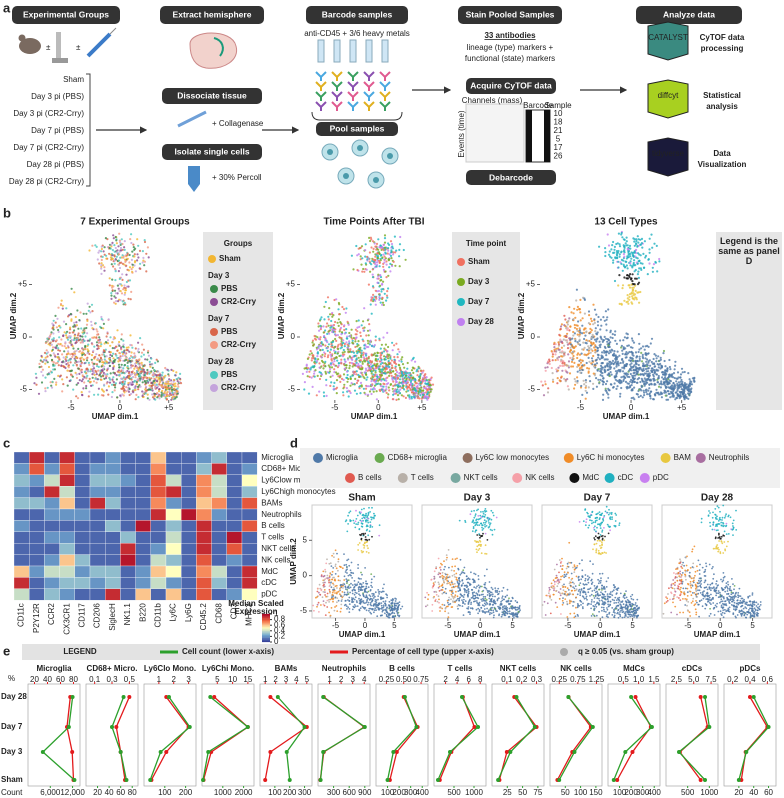  What do you see at coordinates (455, 478) in the screenshot?
I see `legend-swatch` at bounding box center [455, 478].